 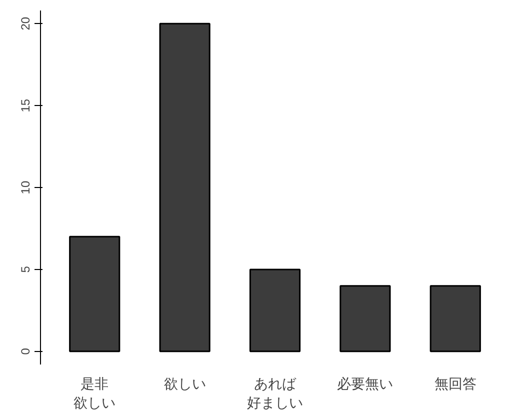 I want to click on x-tick-label: あれば好ましい, so click(x=275, y=393).